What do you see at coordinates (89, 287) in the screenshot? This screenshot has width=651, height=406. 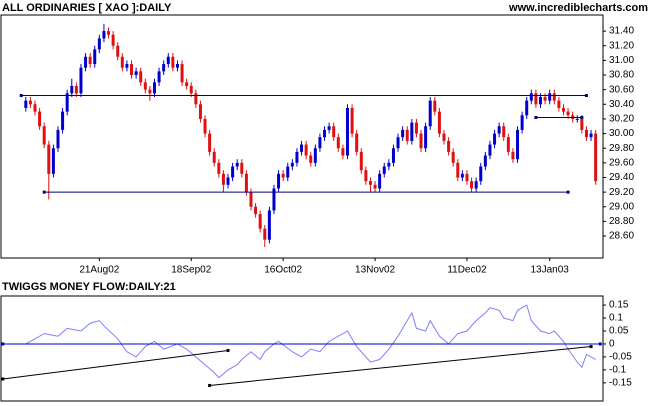 I see `panel-title: TWIGGS MONEY FLOW:DAILY:21` at bounding box center [89, 287].